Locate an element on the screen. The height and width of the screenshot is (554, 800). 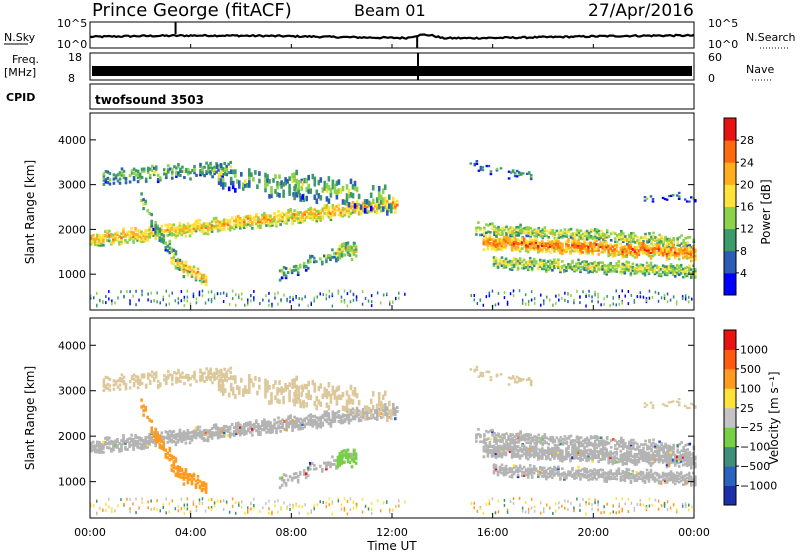
beam-title: Beam 01 is located at coordinates (390, 10).